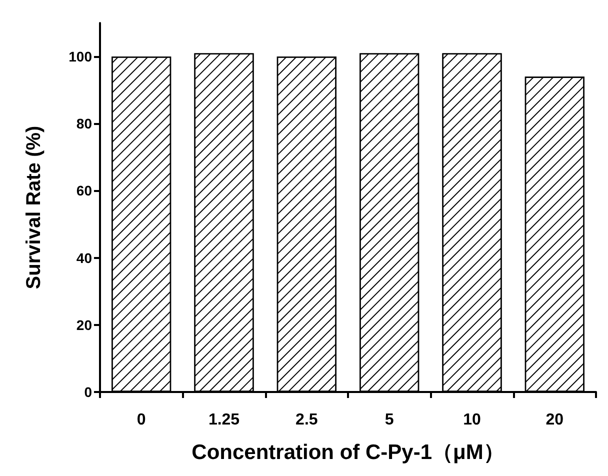 This screenshot has height=476, width=608. I want to click on x-tick-label: 5, so click(389, 420).